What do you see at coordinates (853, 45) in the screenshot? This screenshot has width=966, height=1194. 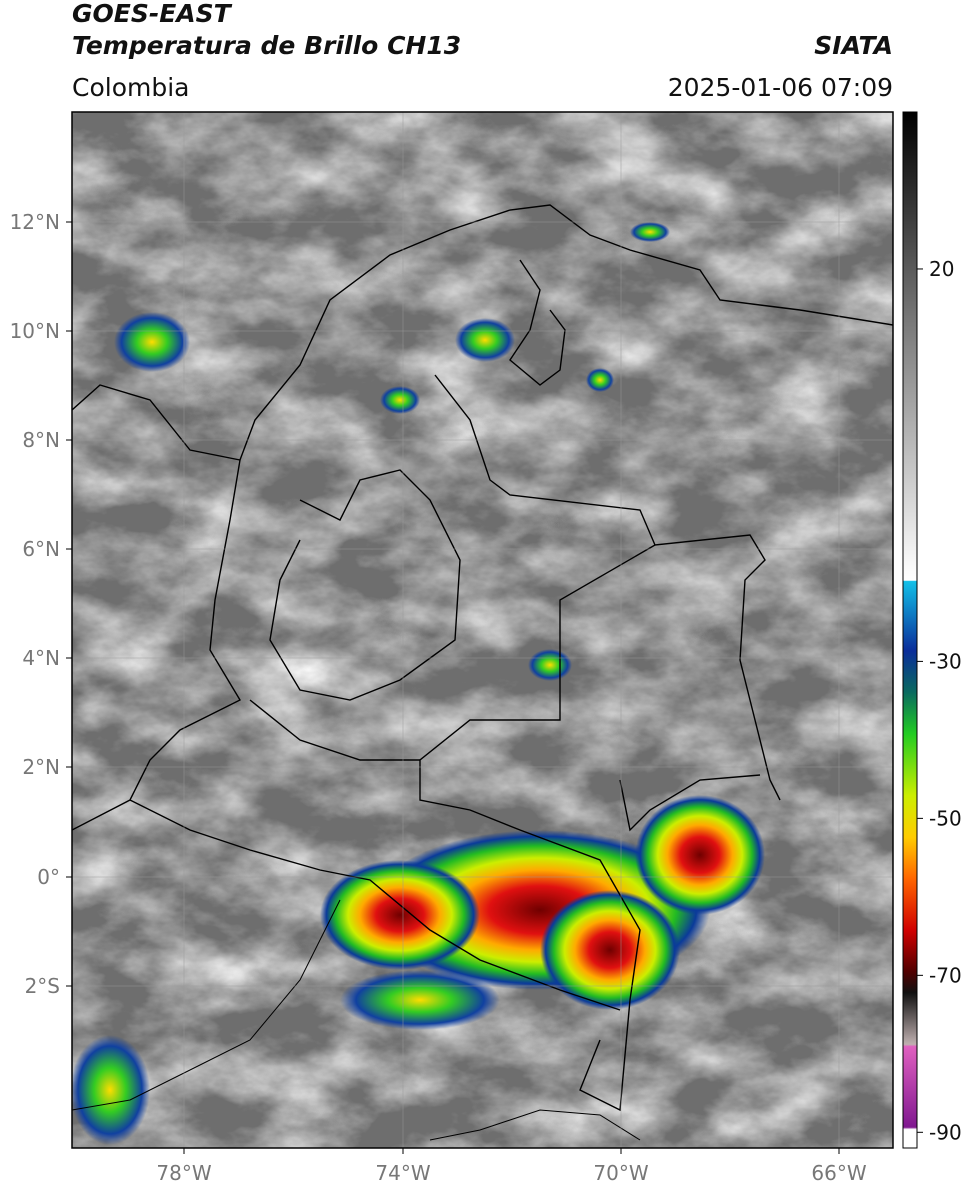 I see `source: SIATA` at bounding box center [853, 45].